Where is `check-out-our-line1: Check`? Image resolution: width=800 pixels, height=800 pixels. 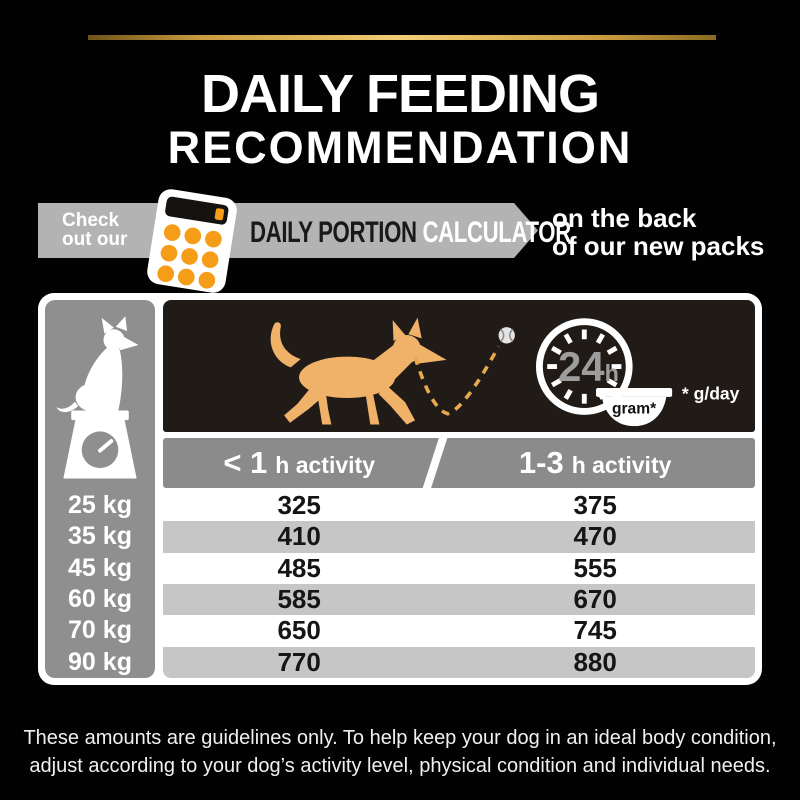 check-out-our-line1: Check is located at coordinates (91, 220).